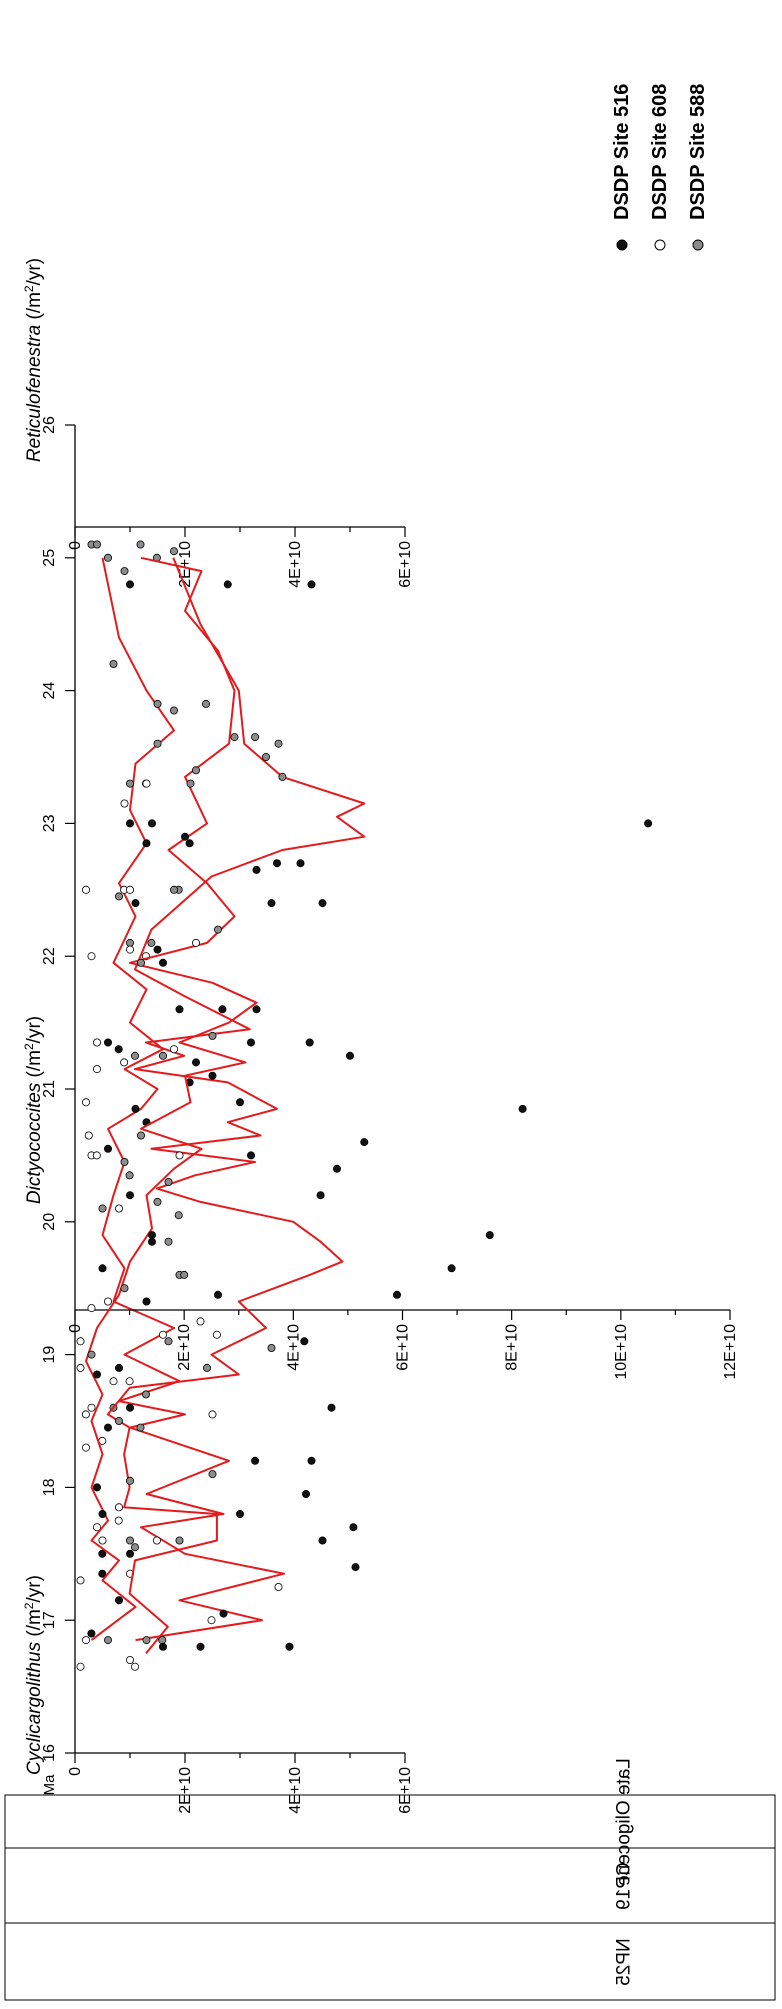  Describe the element at coordinates (34, 1708) in the screenshot. I see `panel-title-taxon: Cyclicargolithus` at that location.